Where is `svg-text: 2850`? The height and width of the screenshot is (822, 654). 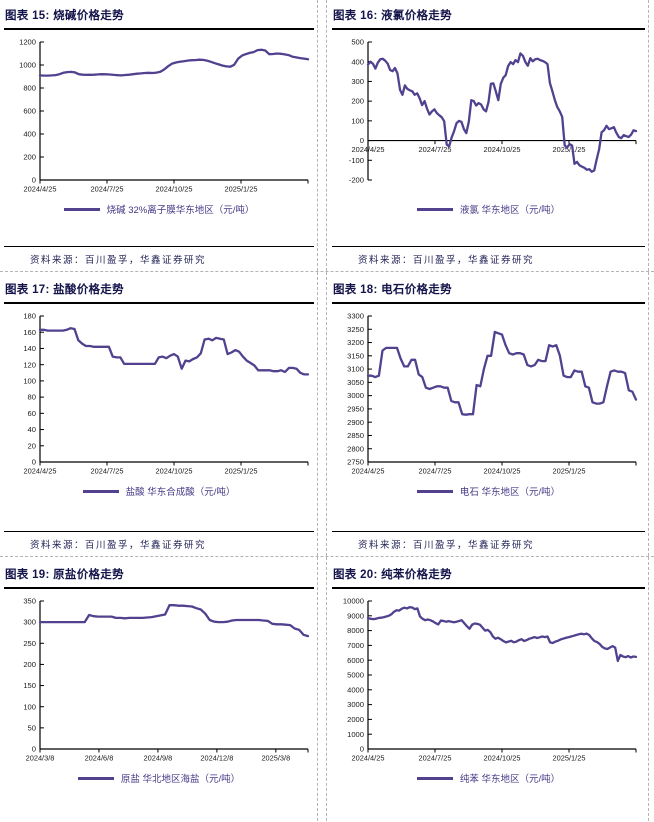
svg-text: 2850 is located at coordinates (355, 435).